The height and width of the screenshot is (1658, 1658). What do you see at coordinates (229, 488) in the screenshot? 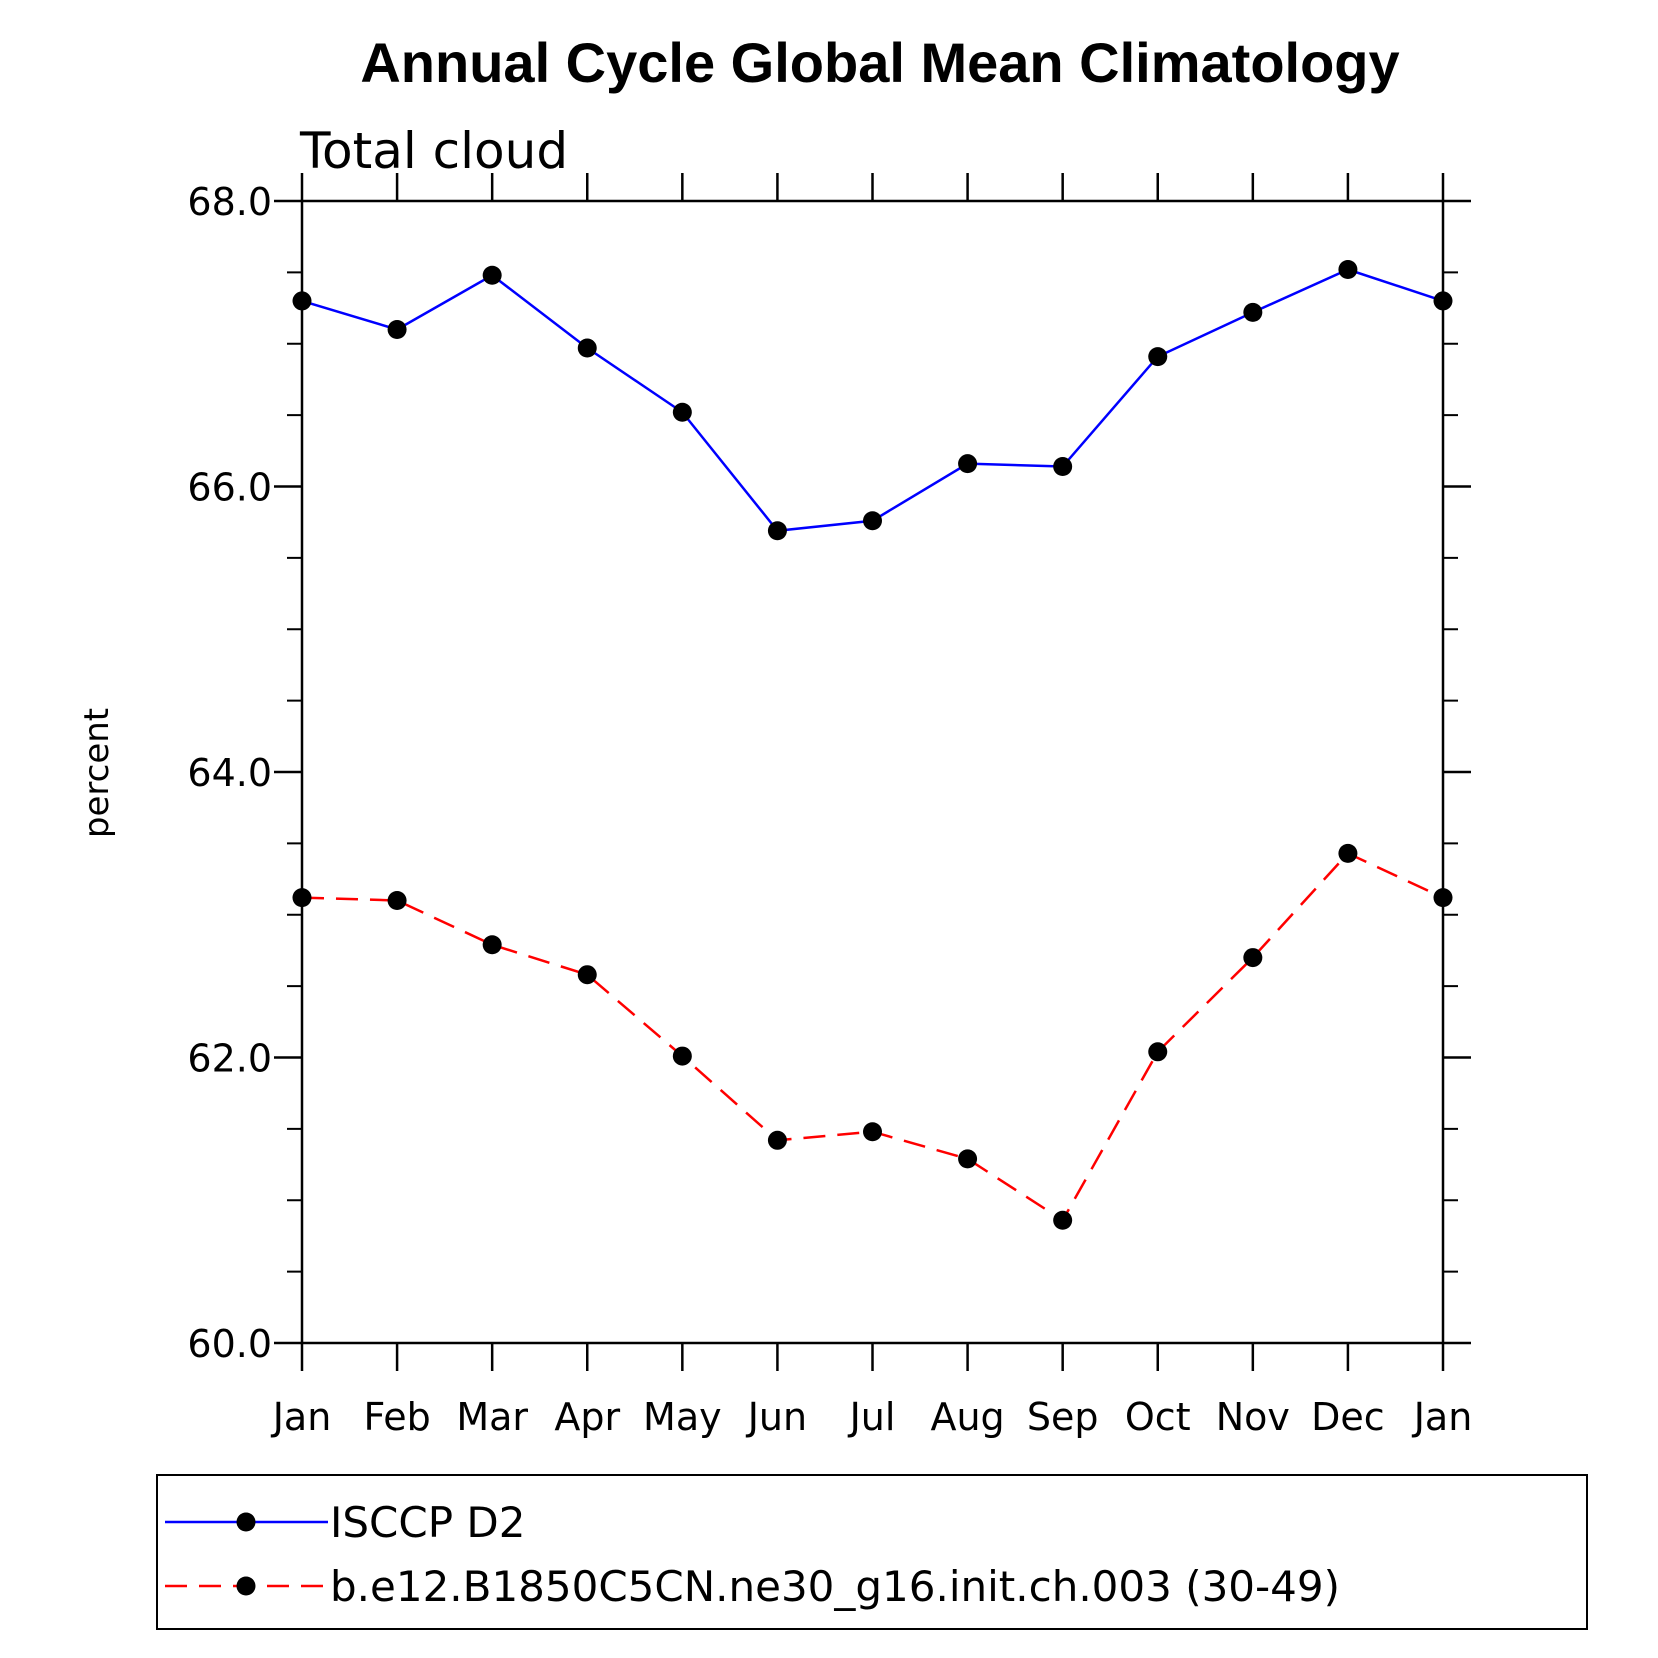
I see `y-tick-label: 66.0` at bounding box center [229, 488].